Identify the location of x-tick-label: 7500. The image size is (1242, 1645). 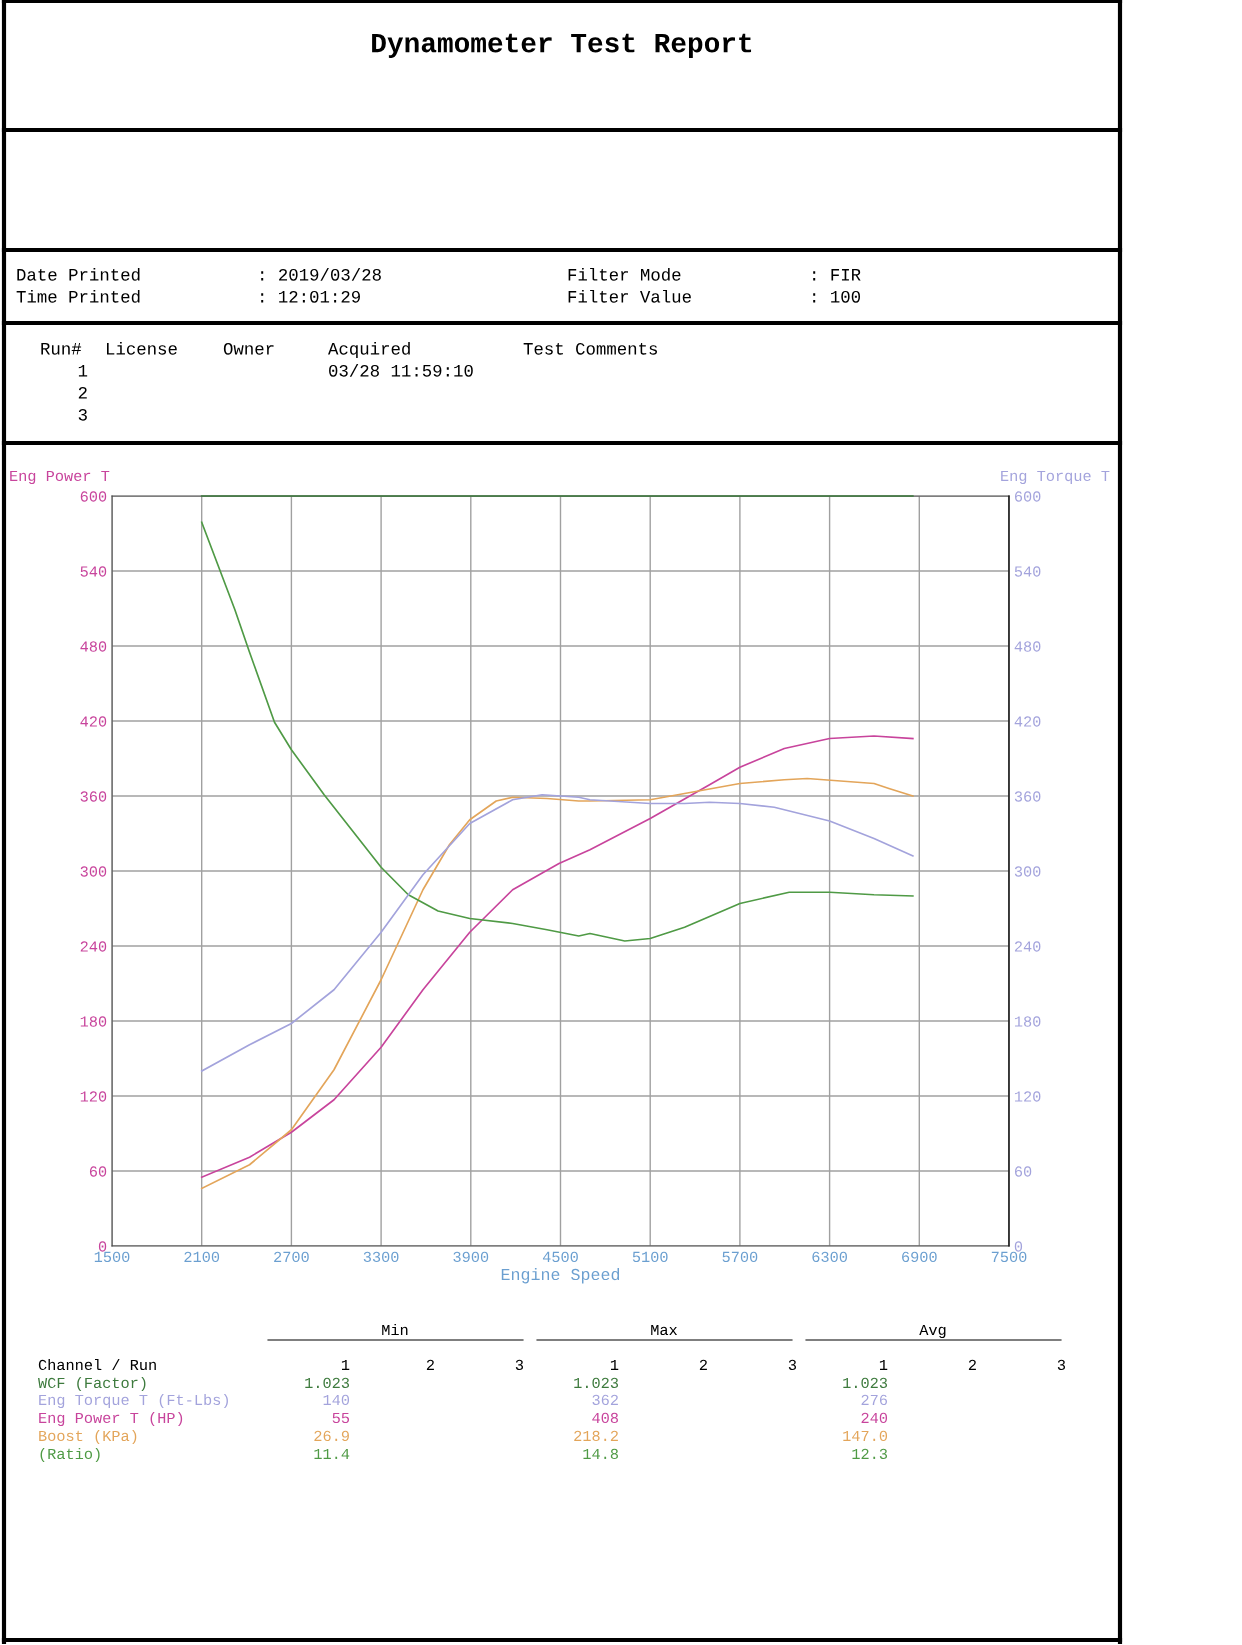
(1009, 1257).